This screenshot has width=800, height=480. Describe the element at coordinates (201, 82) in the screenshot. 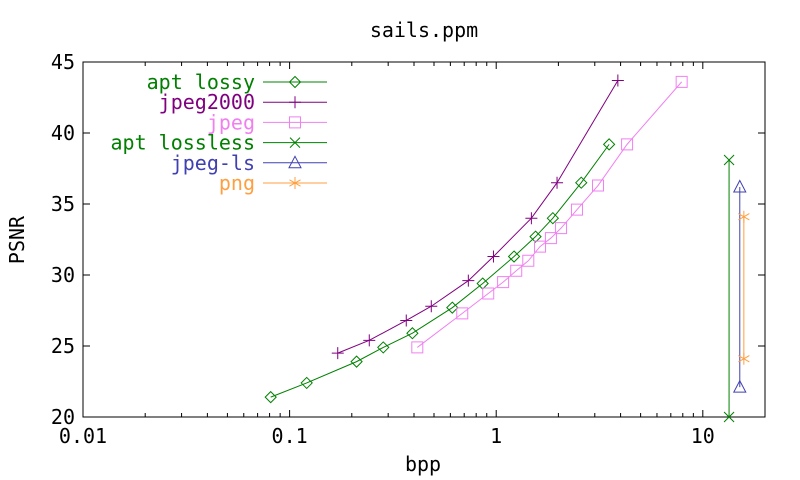

I see `legend-label: apt lossy` at that location.